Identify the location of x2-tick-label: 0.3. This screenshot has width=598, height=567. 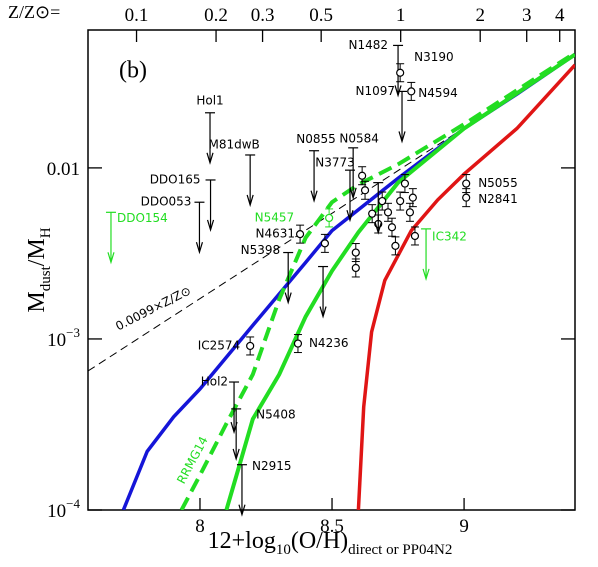
(263, 15).